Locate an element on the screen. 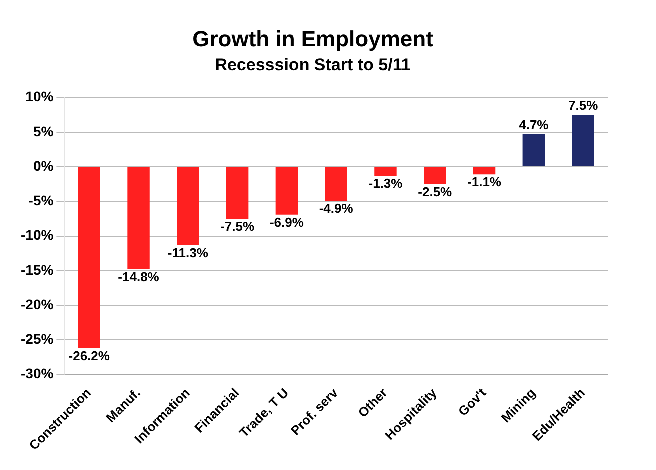 The image size is (656, 470). data-label: -26.2% is located at coordinates (89, 356).